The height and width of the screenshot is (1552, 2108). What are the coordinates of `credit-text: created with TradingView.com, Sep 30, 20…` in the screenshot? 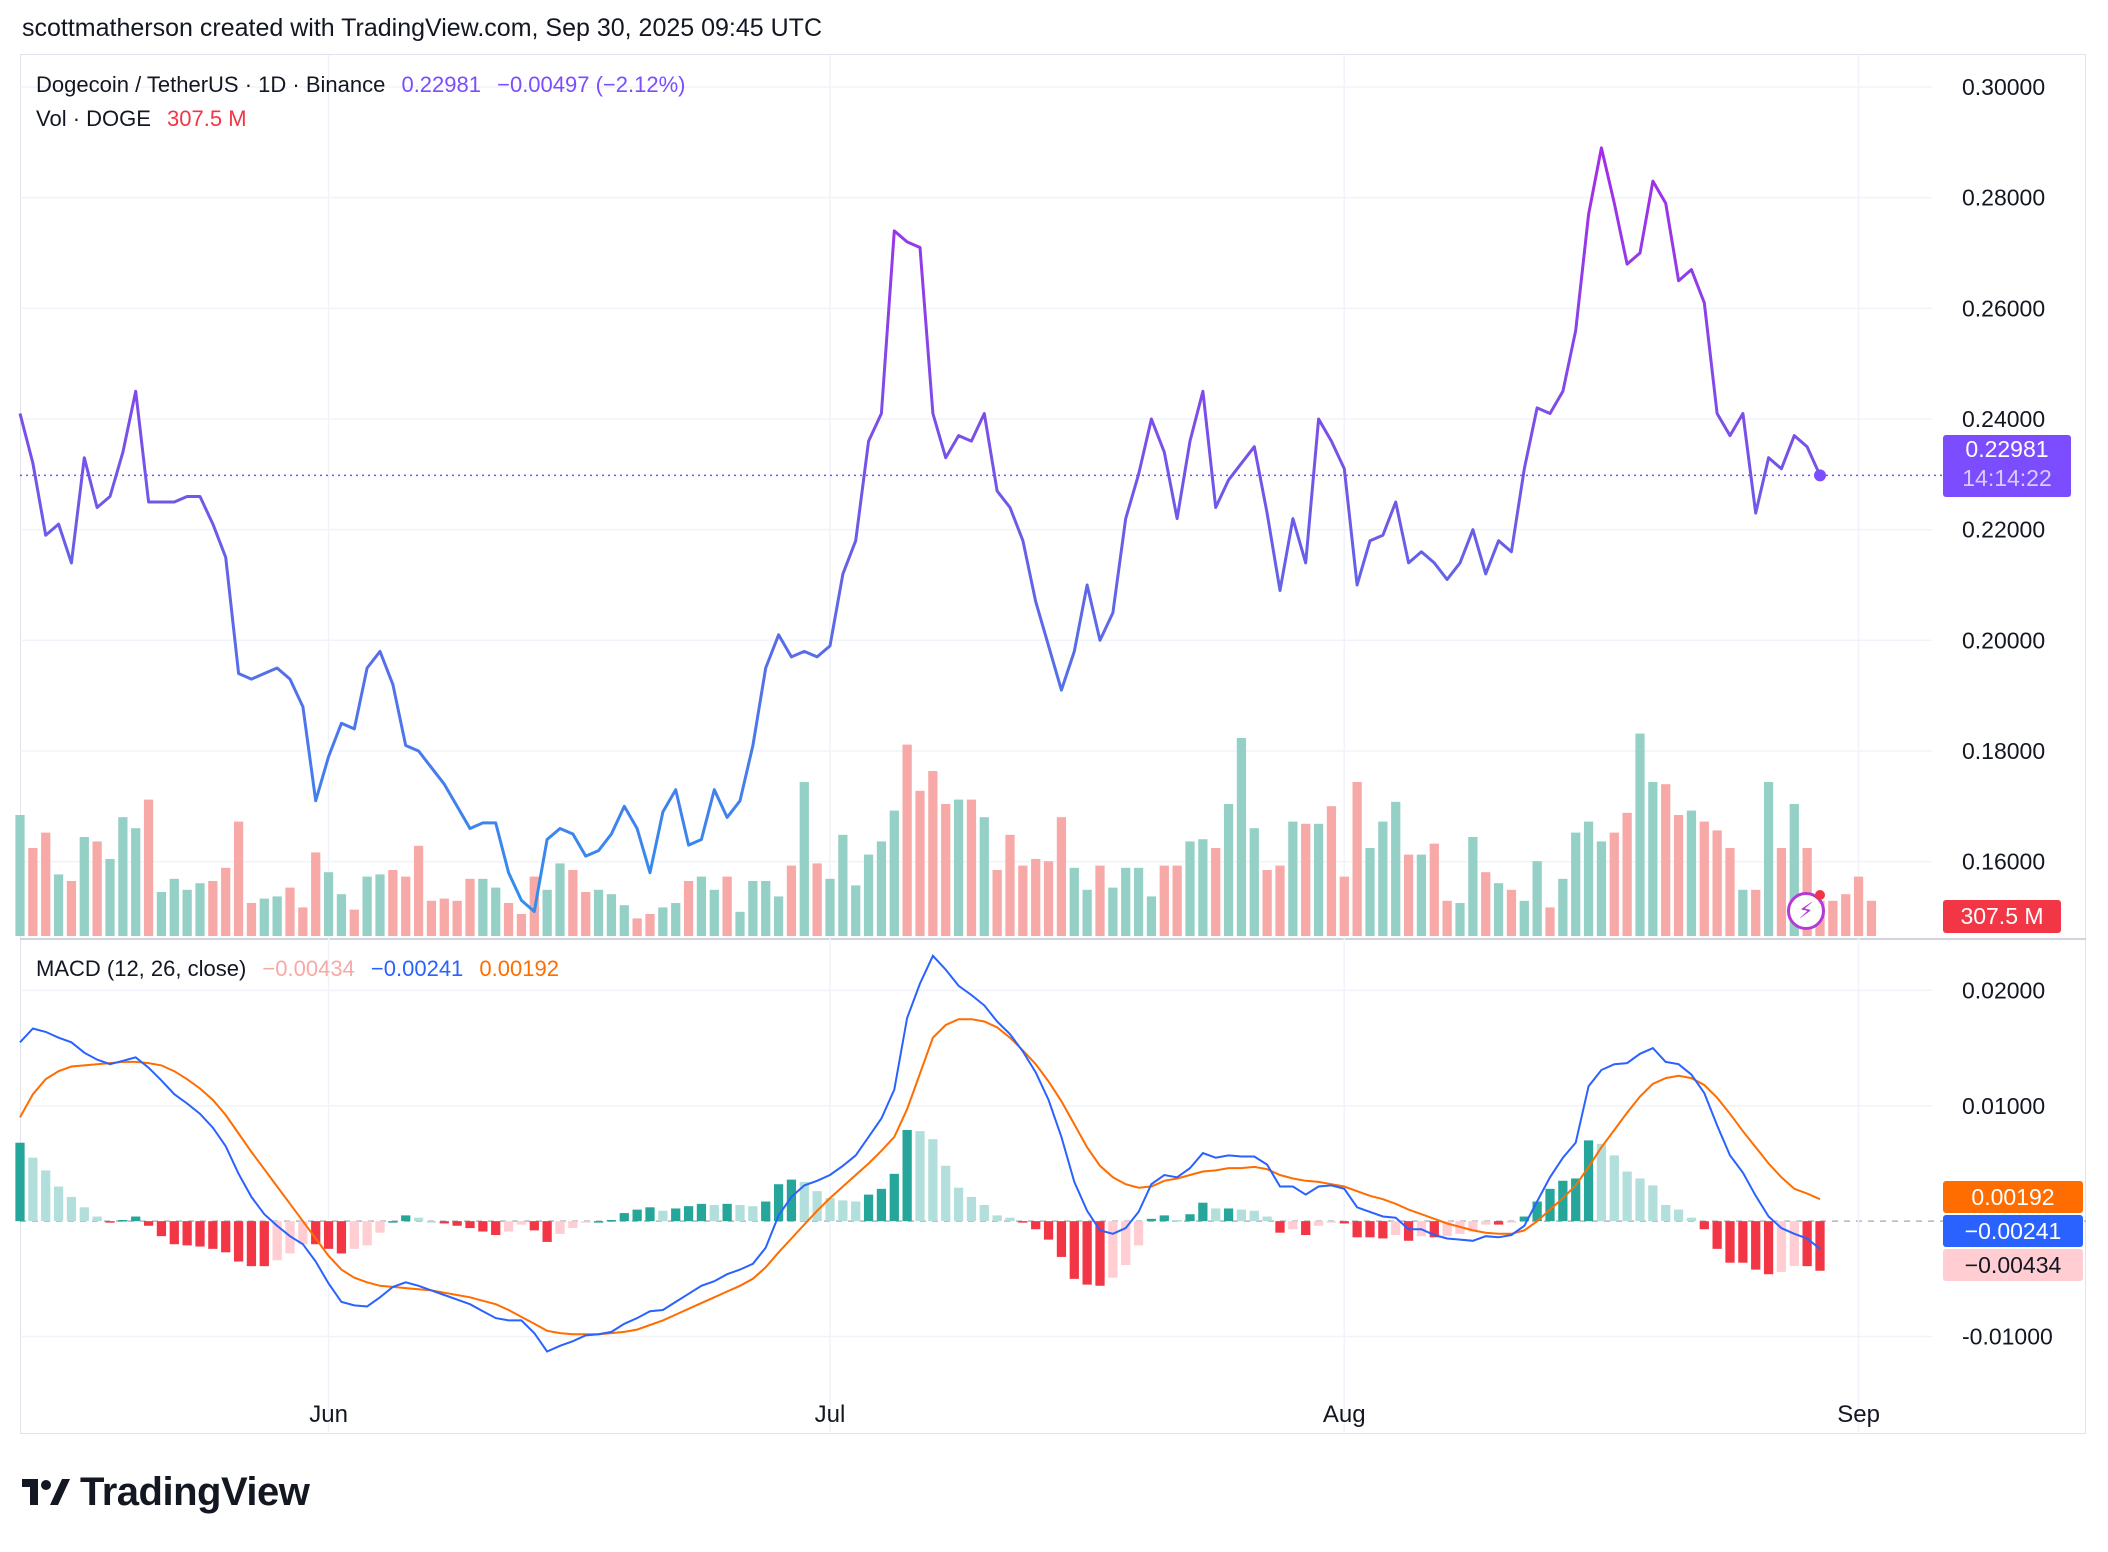 It's located at (510, 28).